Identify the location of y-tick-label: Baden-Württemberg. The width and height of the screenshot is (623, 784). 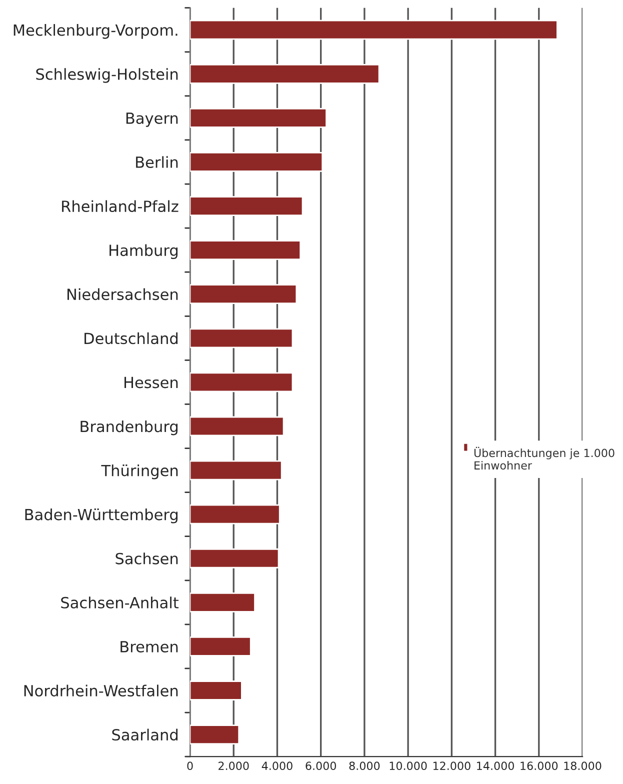
(101, 516).